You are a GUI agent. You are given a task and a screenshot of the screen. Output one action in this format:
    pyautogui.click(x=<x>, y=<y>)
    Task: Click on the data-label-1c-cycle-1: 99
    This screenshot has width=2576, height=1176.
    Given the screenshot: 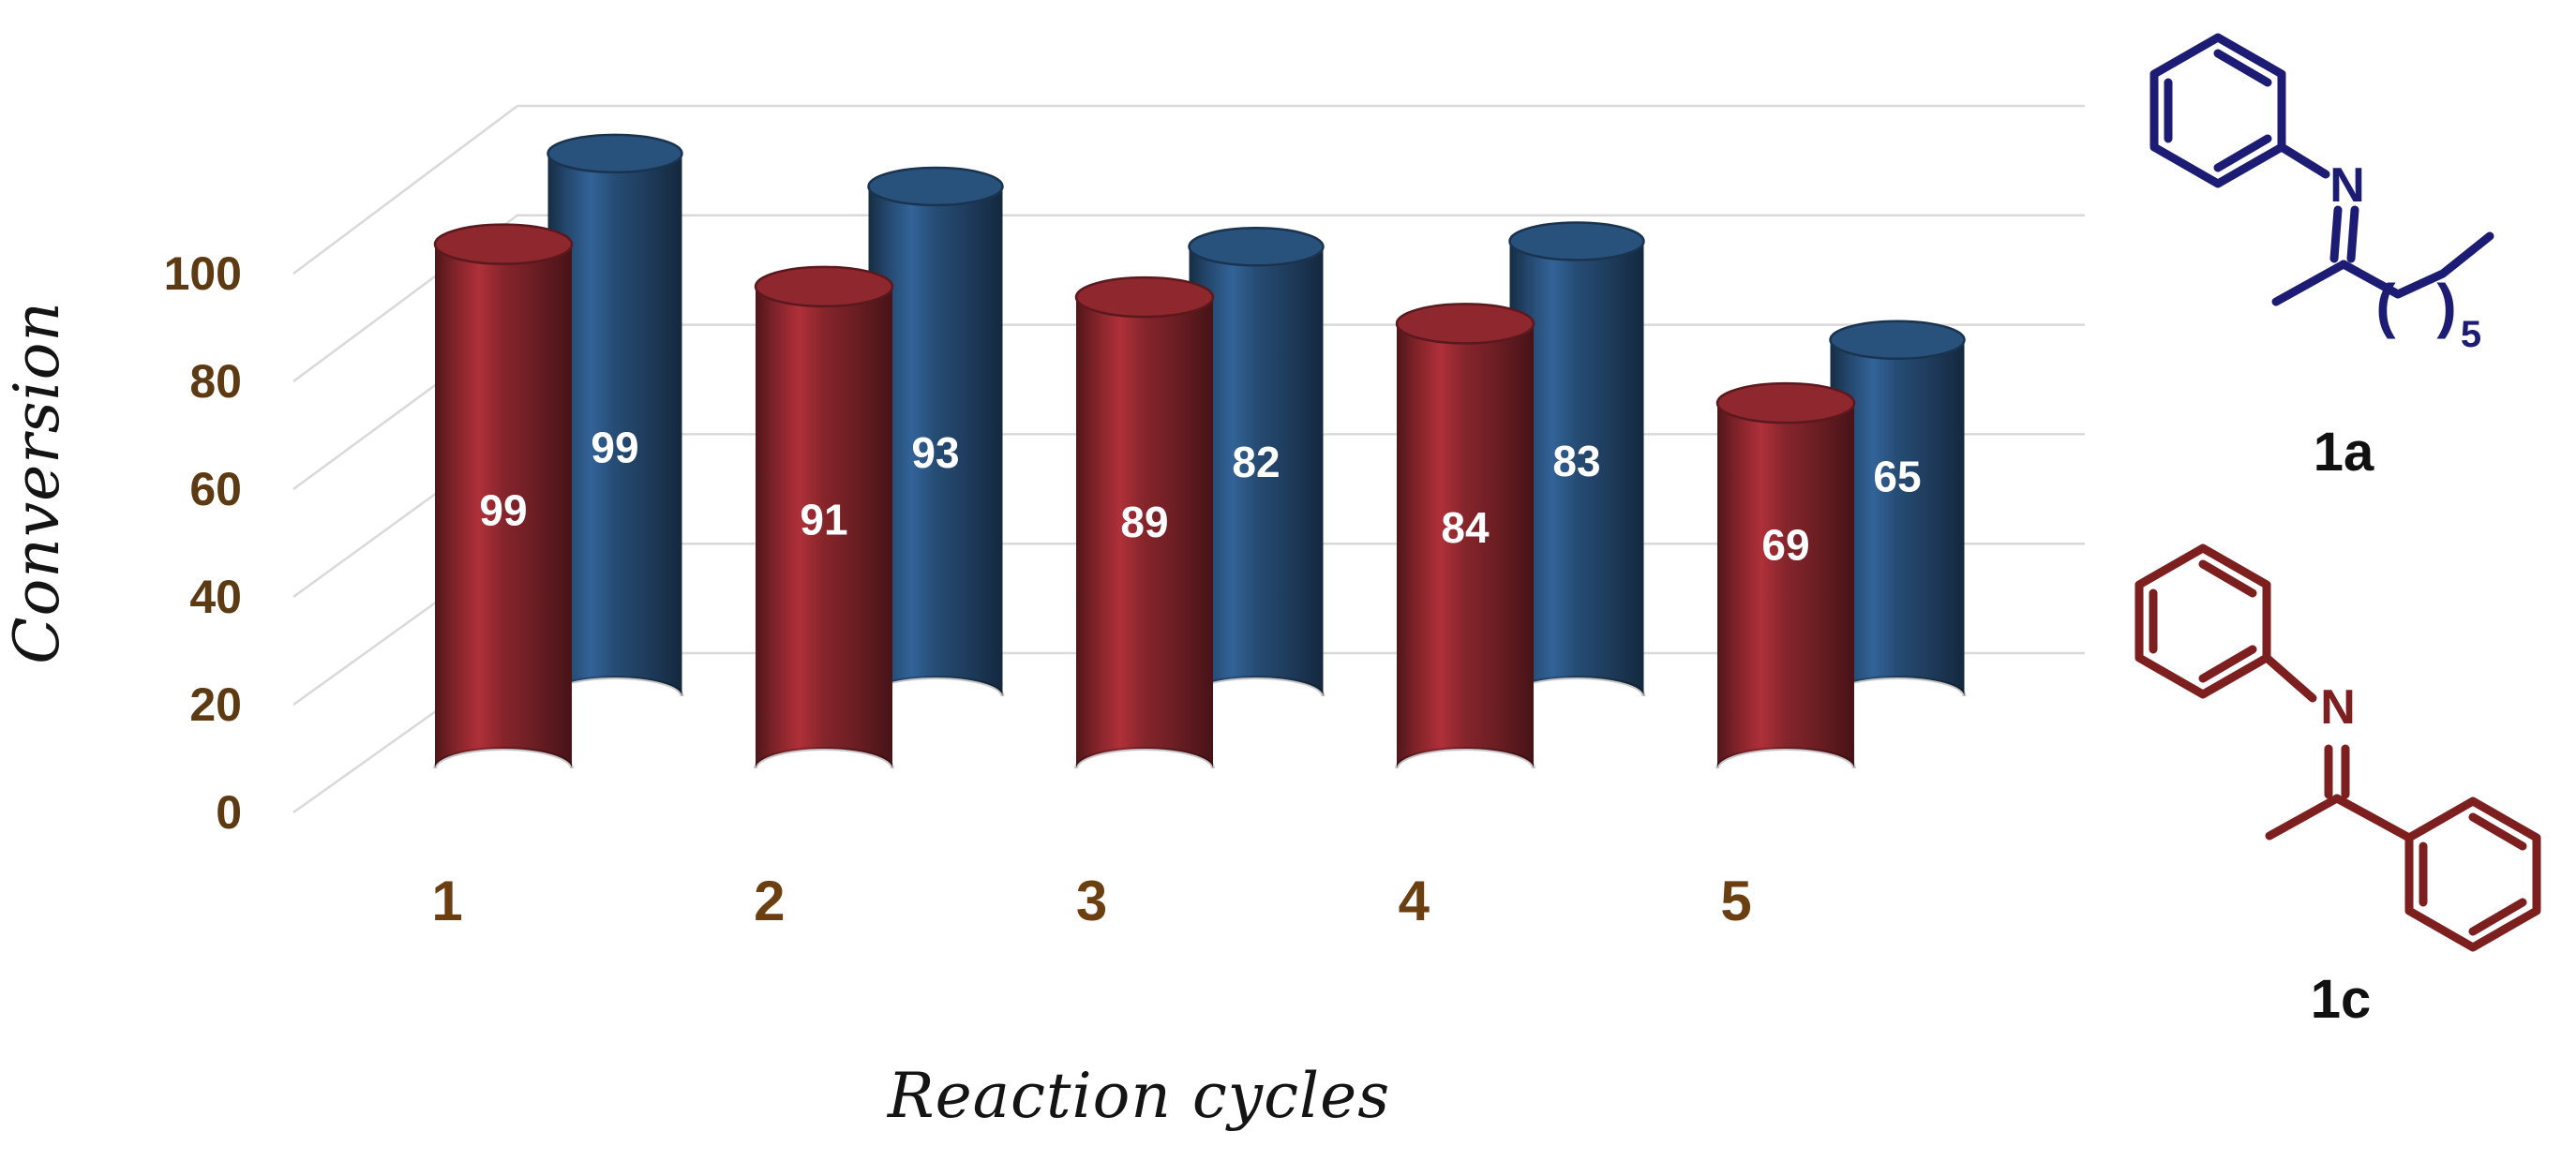 What is the action you would take?
    pyautogui.click(x=503, y=509)
    